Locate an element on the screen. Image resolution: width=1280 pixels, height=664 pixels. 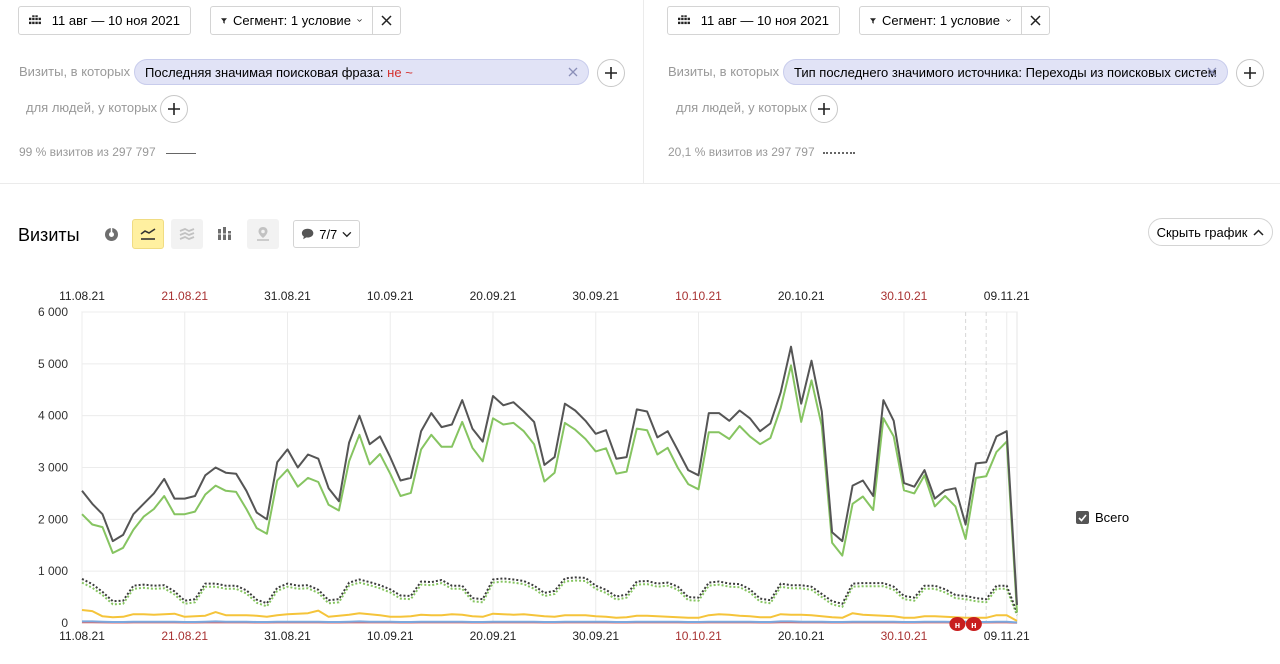
x-tick-label-top: 20.10.21 is located at coordinates (801, 296).